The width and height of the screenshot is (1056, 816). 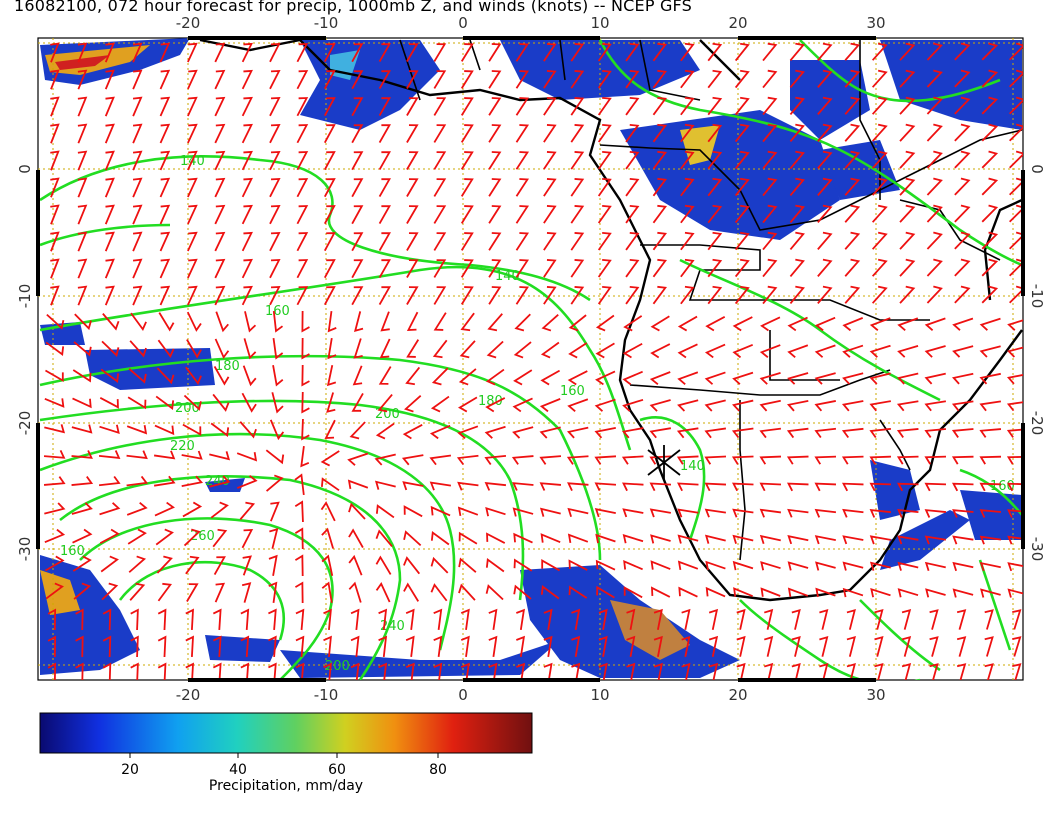 I want to click on colorbar-tick: 20, so click(x=130, y=770).